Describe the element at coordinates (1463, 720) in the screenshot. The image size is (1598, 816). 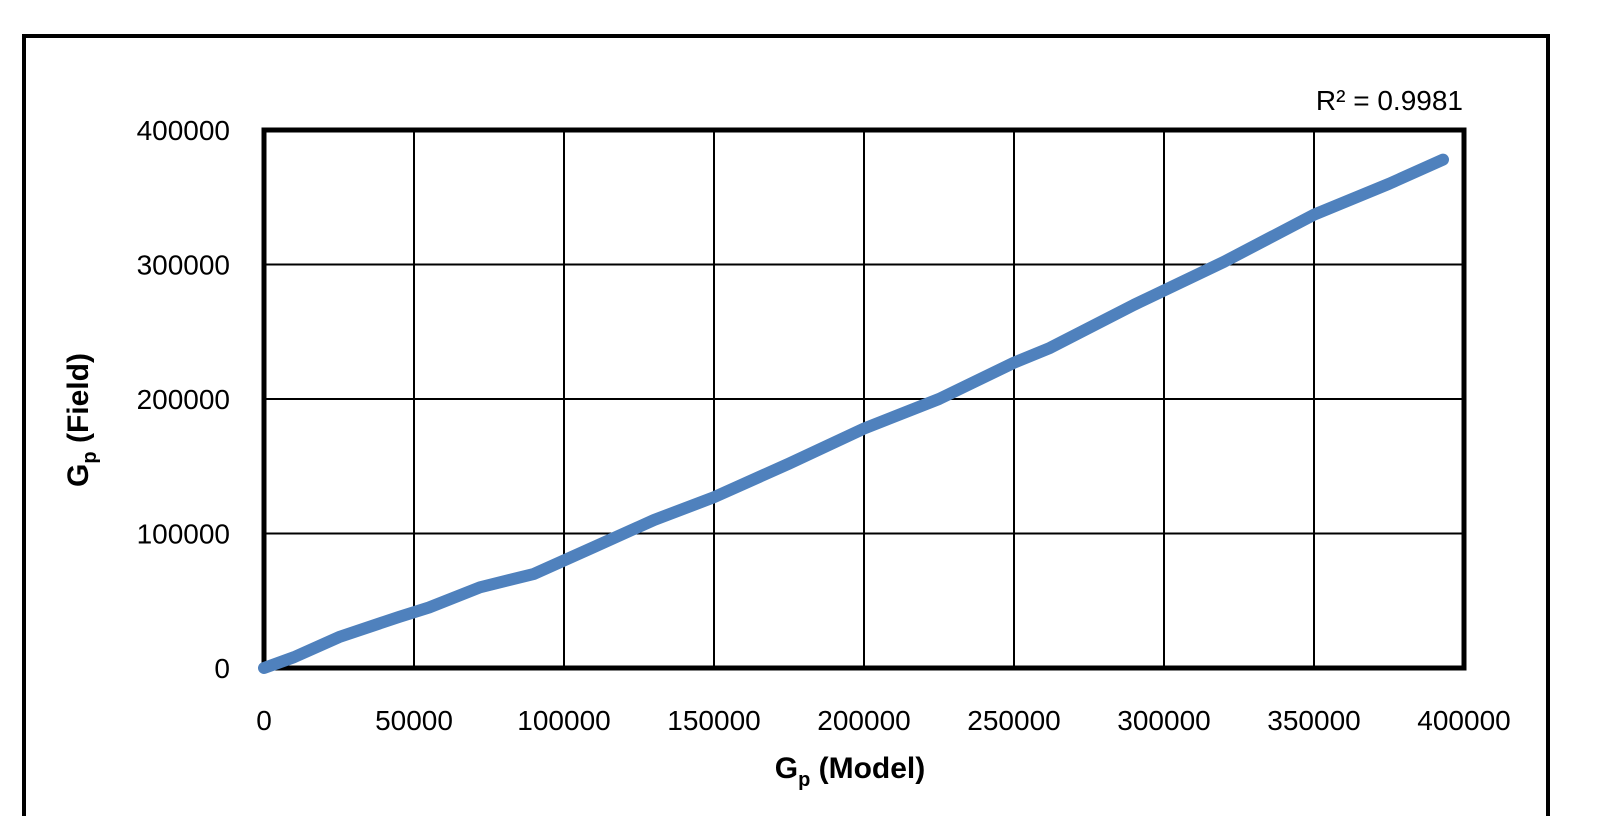
I see `x-tick-label: 400000` at that location.